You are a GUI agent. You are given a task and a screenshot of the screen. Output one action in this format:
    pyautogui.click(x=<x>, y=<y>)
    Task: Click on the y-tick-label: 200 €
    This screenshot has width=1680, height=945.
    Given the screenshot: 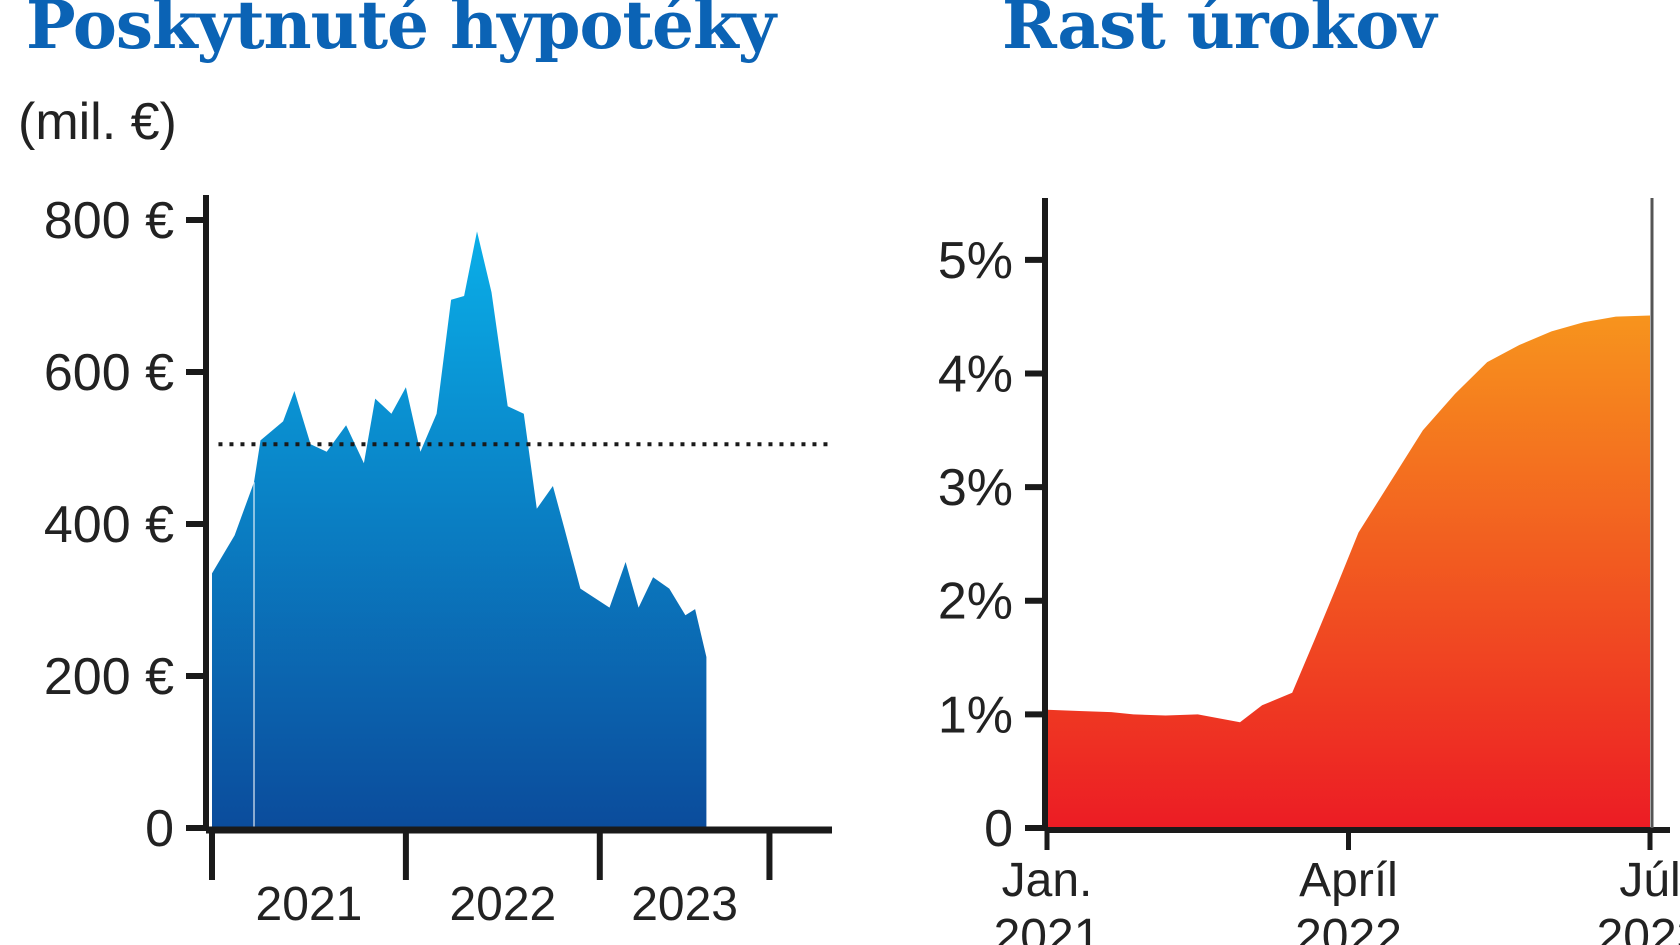 What is the action you would take?
    pyautogui.click(x=109, y=677)
    